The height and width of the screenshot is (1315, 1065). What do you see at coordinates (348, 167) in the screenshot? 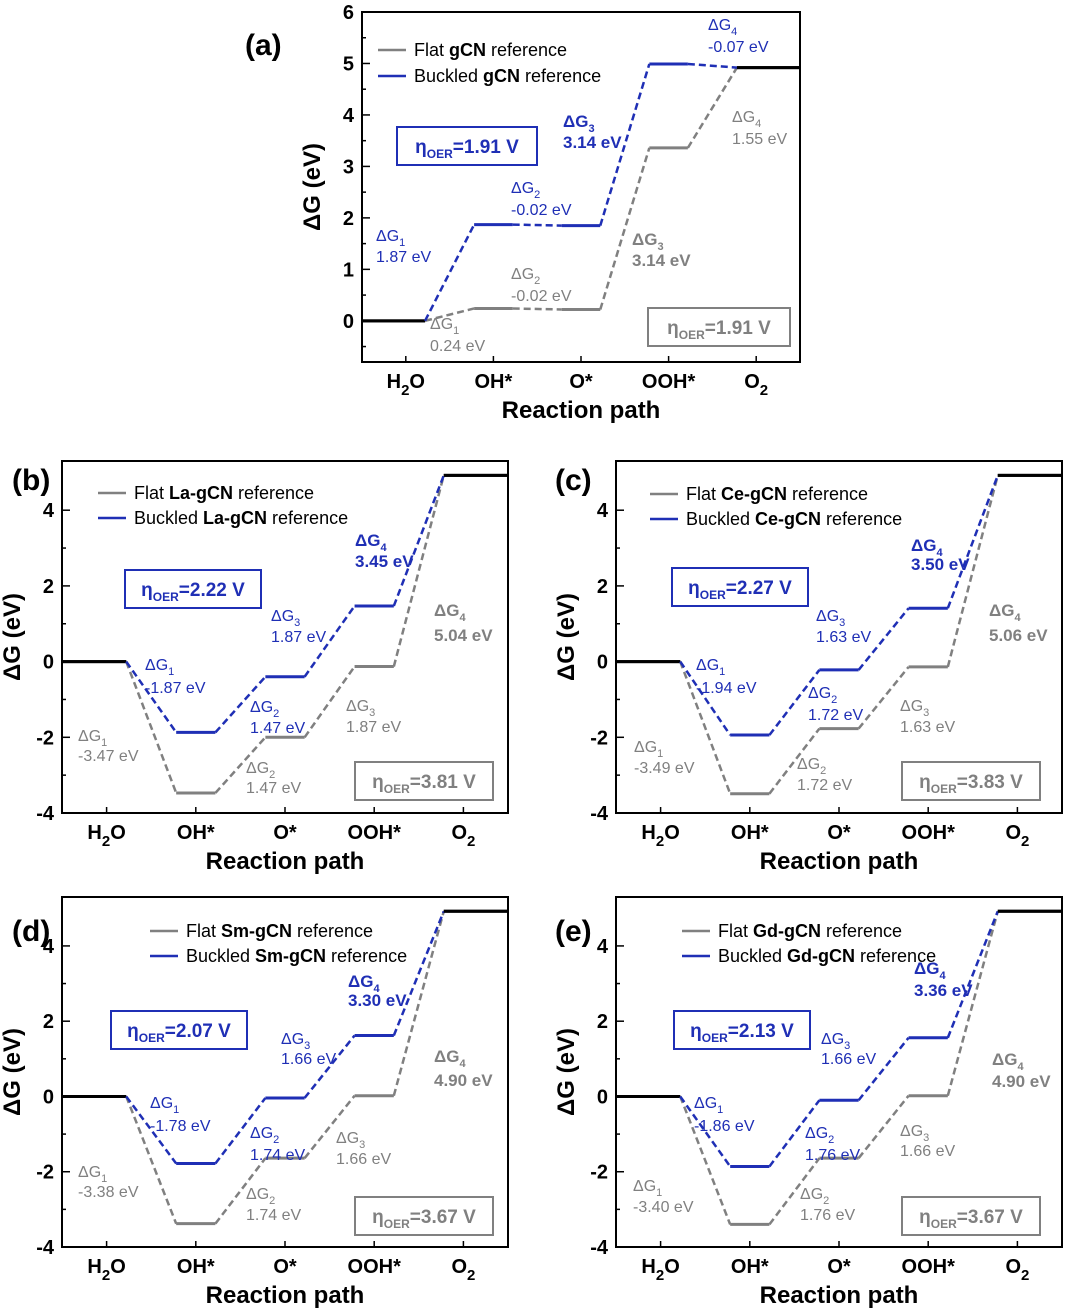
I see `y-tick-label: 3` at bounding box center [348, 167].